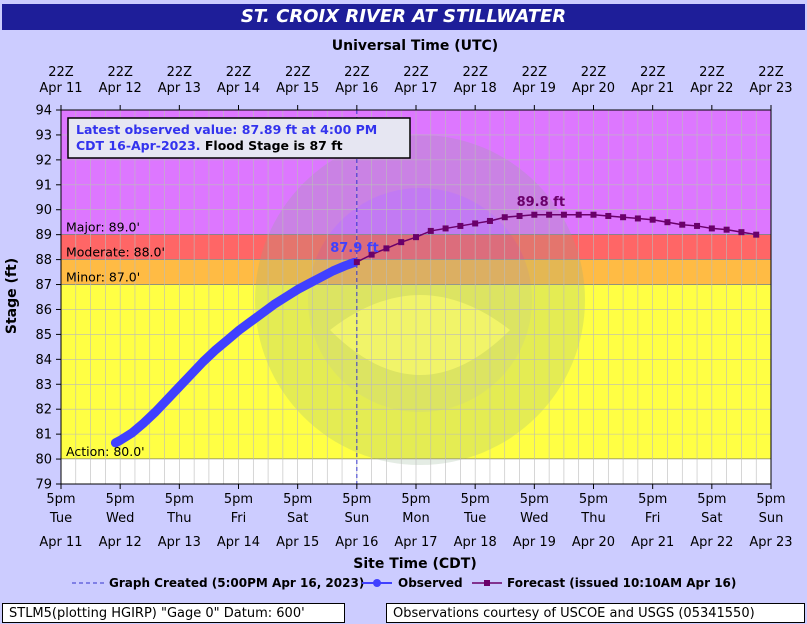 The image size is (807, 624). Describe the element at coordinates (356, 499) in the screenshot. I see `bottom-tick-time-5: 5pm` at that location.